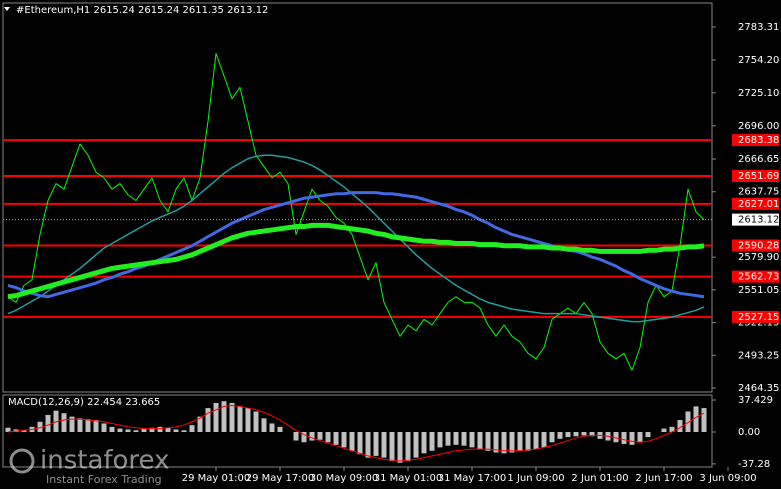  I want to click on x-tick-label: 31 May 01:00, so click(408, 478).